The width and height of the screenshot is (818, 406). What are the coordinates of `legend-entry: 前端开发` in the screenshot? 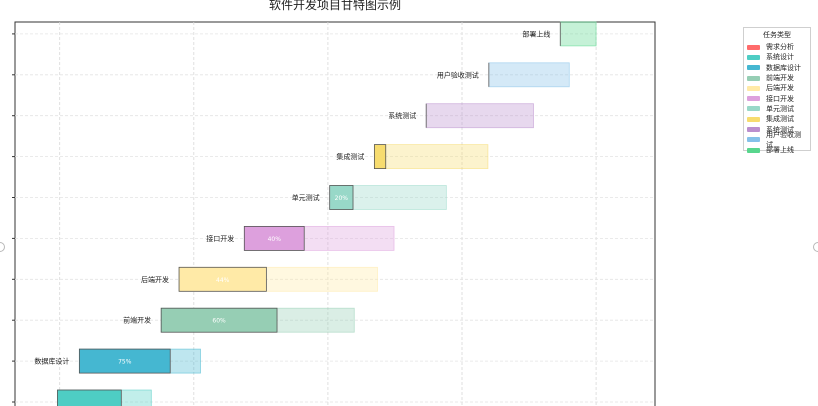 It's located at (777, 78).